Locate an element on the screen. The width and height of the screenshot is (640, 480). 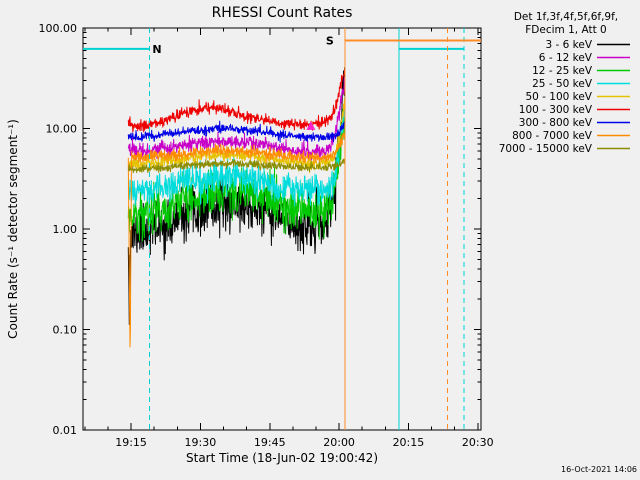
series-line-7000-15000-kev is located at coordinates (236, 166).